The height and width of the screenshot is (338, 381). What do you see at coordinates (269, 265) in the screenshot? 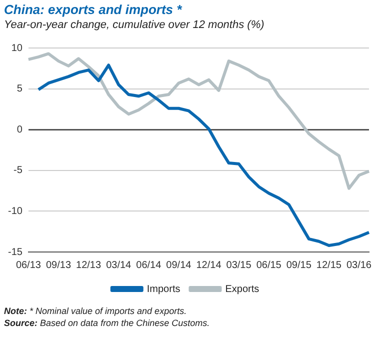
I see `x-tick-label: 06/15` at bounding box center [269, 265].